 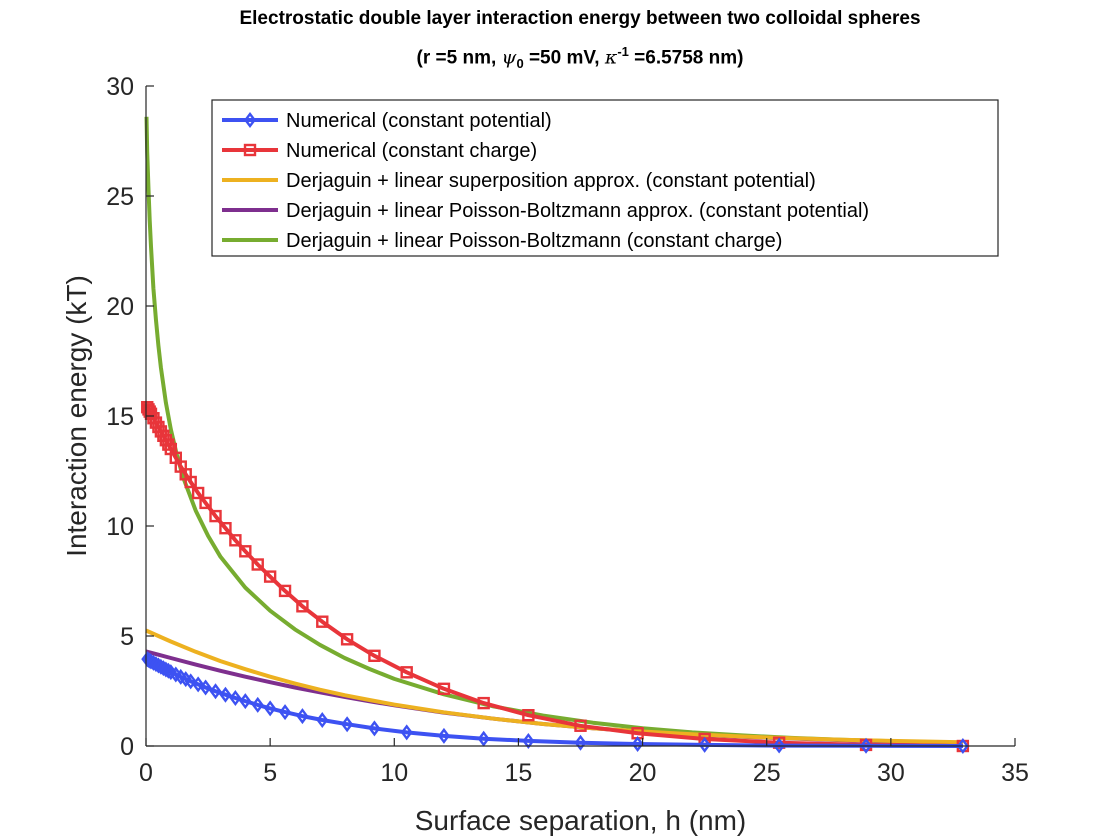 What do you see at coordinates (519, 773) in the screenshot?
I see `x-tick-label-3: 15` at bounding box center [519, 773].